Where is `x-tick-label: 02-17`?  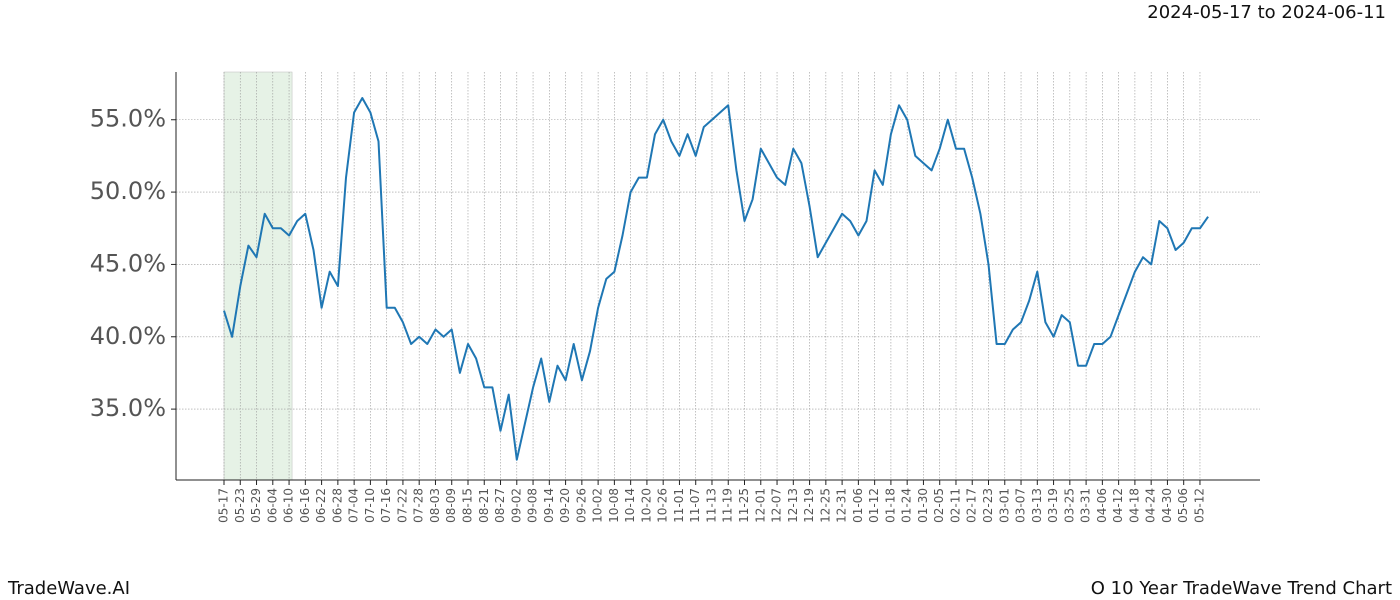
x-tick-label: 02-17 is located at coordinates (972, 505).